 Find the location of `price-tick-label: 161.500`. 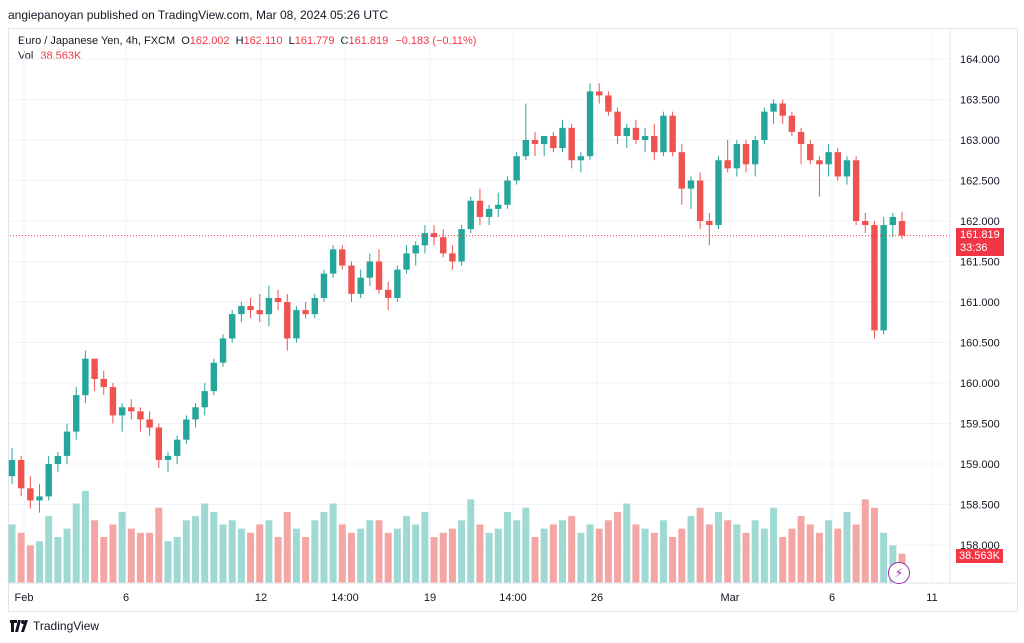

price-tick-label: 161.500 is located at coordinates (980, 263).